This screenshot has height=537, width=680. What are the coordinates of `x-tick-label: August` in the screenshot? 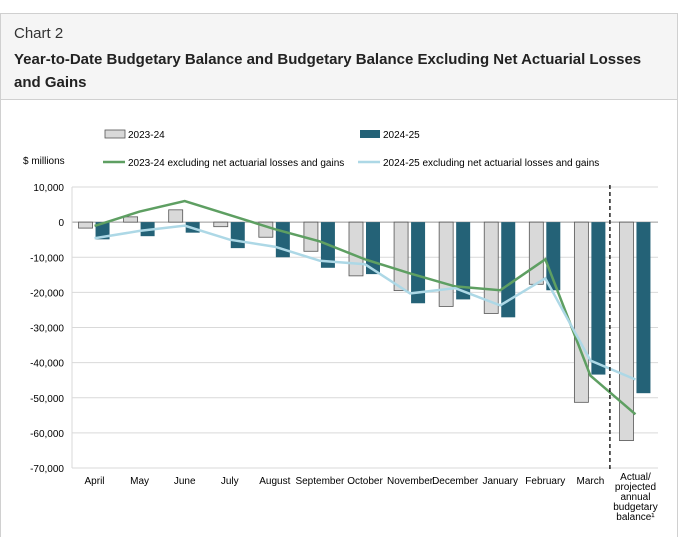 It's located at (274, 481).